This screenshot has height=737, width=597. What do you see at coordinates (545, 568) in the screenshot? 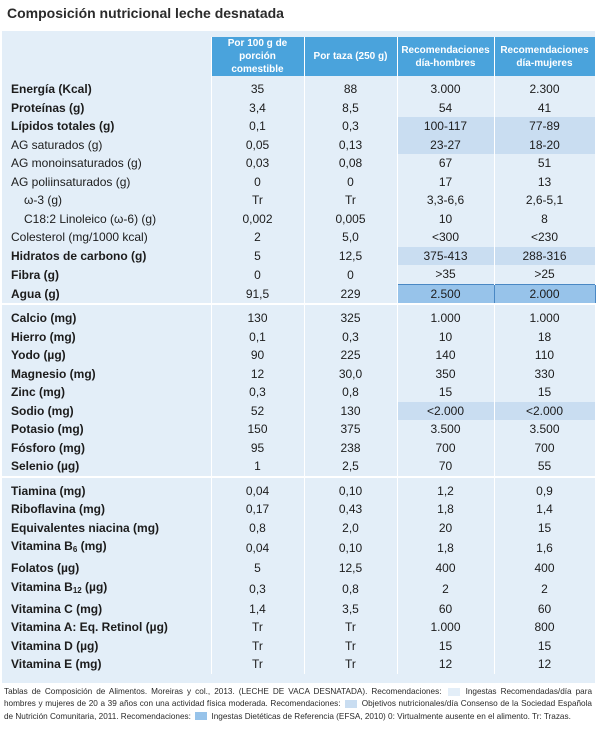
I see `value-rec-women: 400` at bounding box center [545, 568].